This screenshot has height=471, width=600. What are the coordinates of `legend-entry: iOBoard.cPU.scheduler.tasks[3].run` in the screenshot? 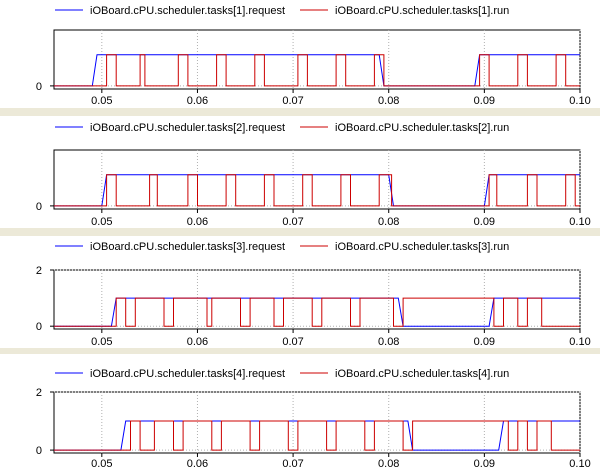 It's located at (404, 247).